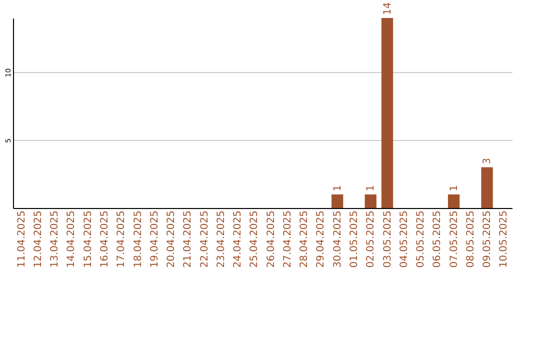 This screenshot has height=340, width=540. Describe the element at coordinates (38, 239) in the screenshot. I see `x-tick-label: 12.04.2025` at that location.